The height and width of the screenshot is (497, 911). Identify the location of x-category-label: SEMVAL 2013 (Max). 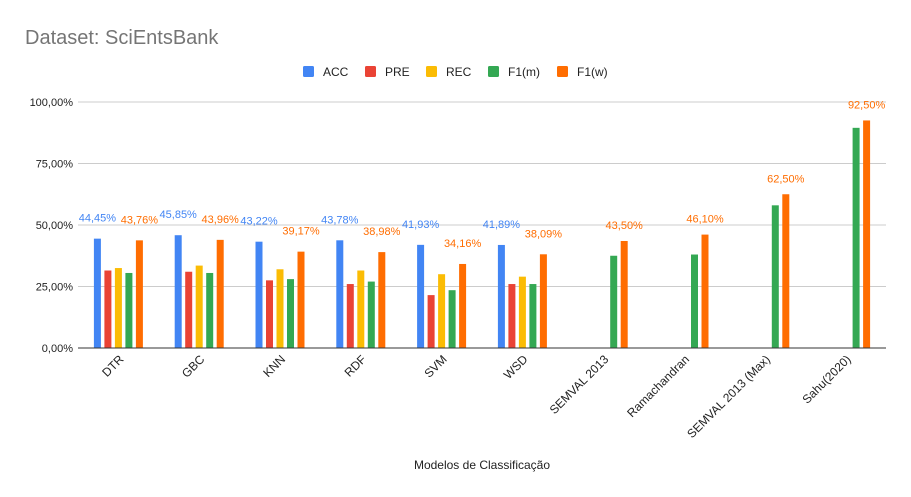
(728, 396).